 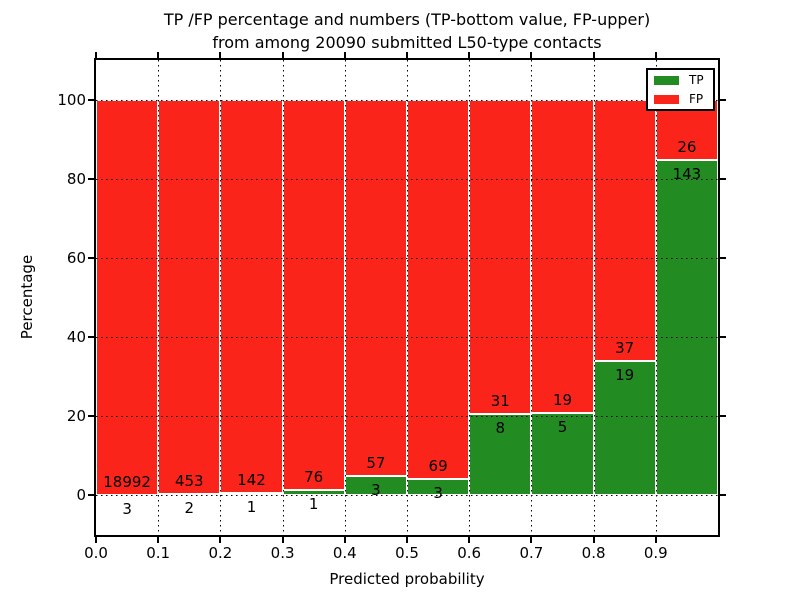 What do you see at coordinates (680, 89) in the screenshot?
I see `legend: TP FP` at bounding box center [680, 89].